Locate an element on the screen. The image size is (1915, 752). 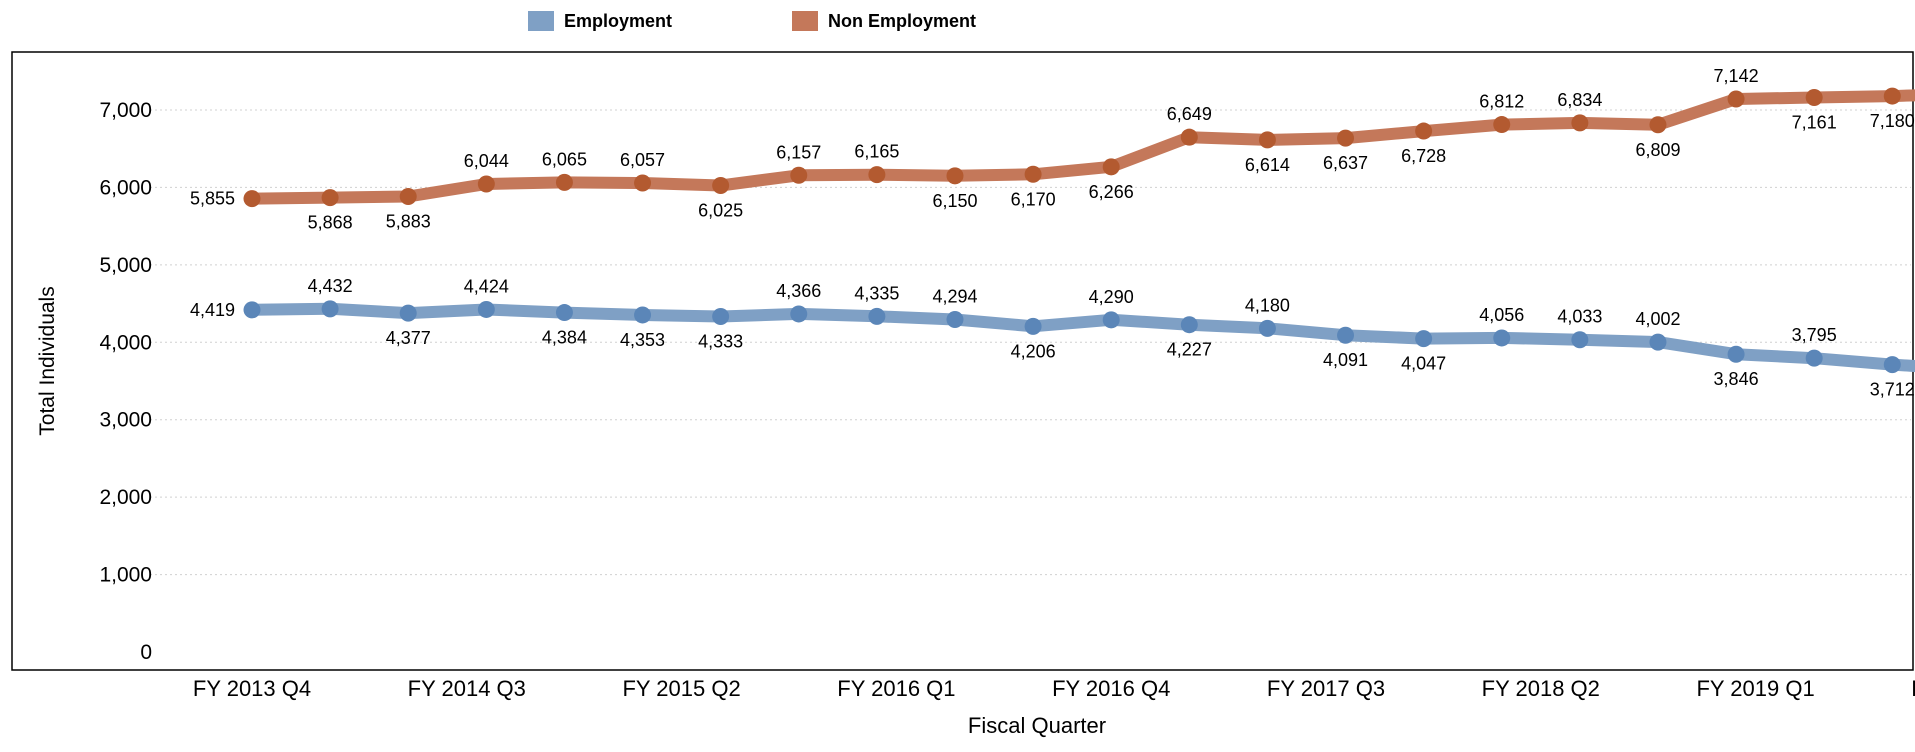
data-label: 6,834 is located at coordinates (1579, 100).